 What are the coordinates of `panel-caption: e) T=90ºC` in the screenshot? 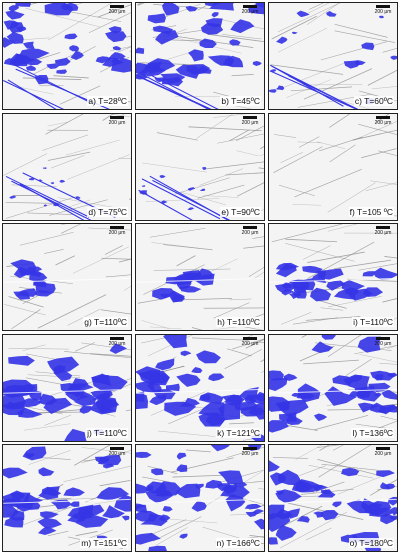 It's located at (240, 211).